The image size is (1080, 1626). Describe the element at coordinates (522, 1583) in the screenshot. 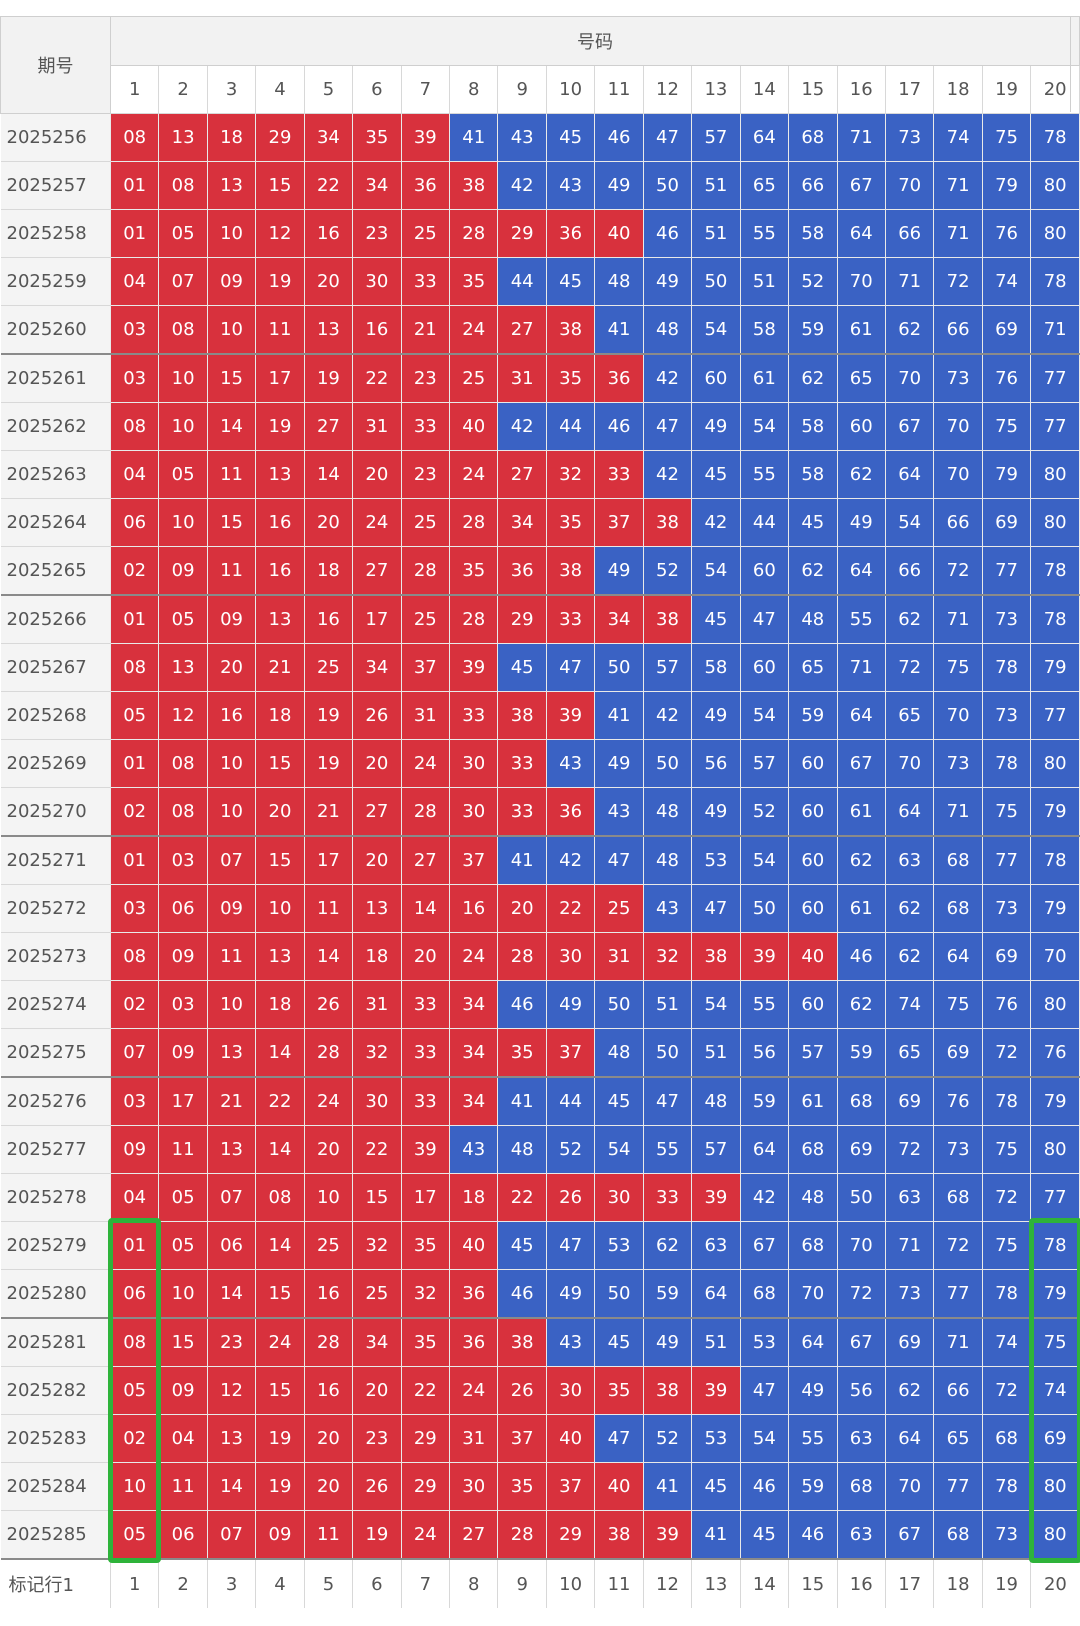

I see `marker-cell-9: 9` at that location.